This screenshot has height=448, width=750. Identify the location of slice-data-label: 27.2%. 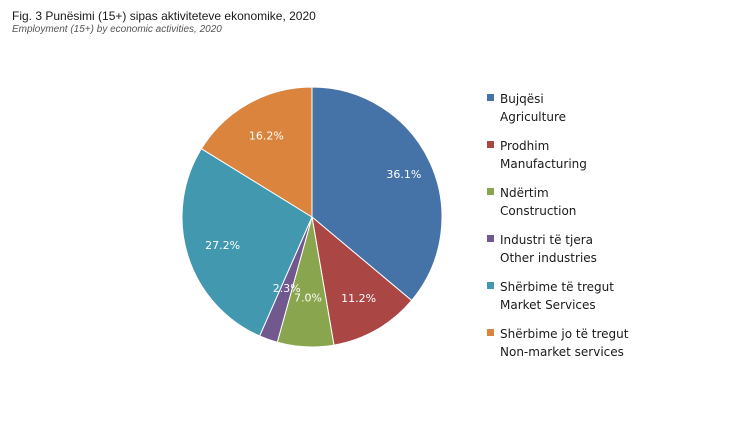
(222, 245).